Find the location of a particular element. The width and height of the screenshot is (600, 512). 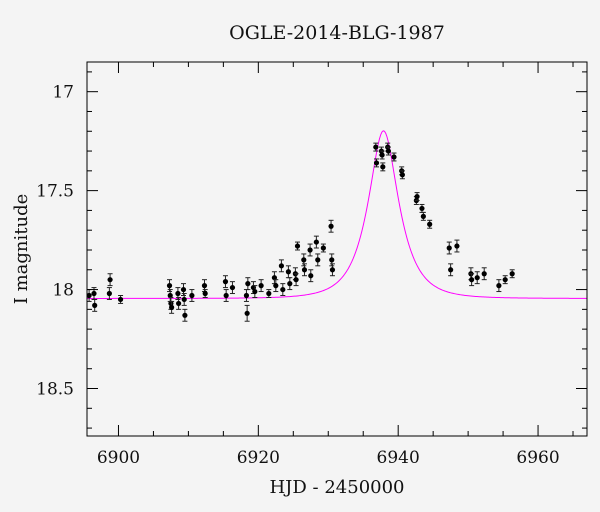

x-tick-label: 6900 is located at coordinates (118, 458).